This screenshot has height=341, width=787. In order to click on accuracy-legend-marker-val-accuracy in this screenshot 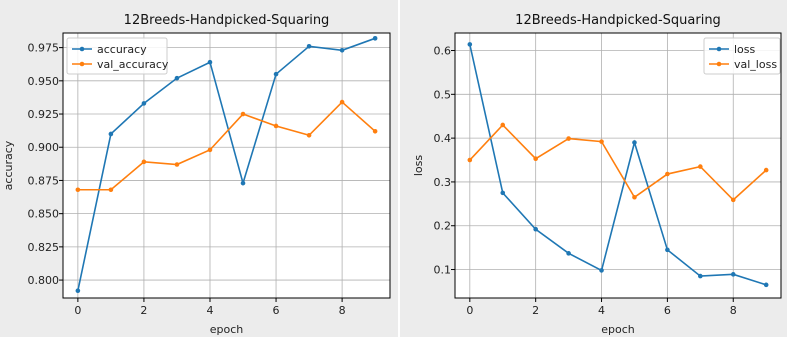, I will do `click(82, 64)`.